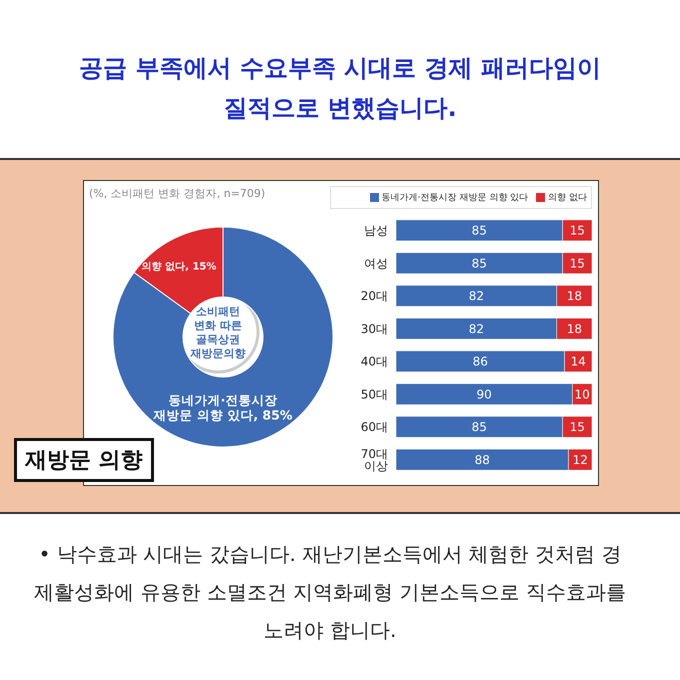 Image resolution: width=680 pixels, height=680 pixels. Describe the element at coordinates (578, 361) in the screenshot. I see `data-label: 14` at that location.